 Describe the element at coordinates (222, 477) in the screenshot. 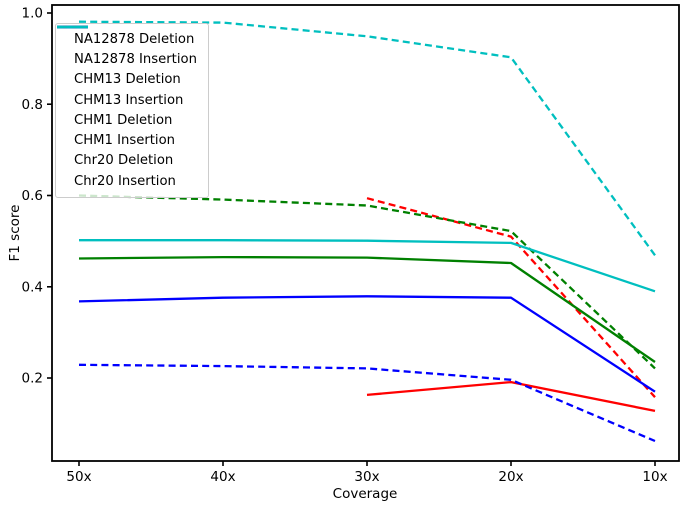

I see `x-tick-label: 40x` at that location.